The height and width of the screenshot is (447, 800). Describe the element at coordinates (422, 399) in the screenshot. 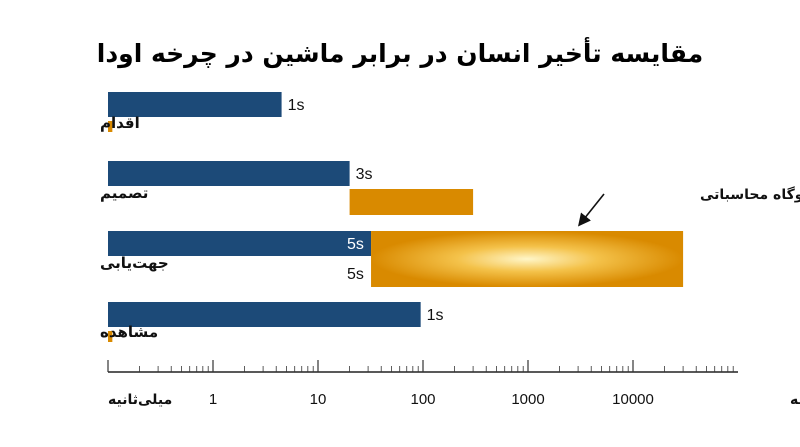

I see `x-tick-label: 100` at that location.